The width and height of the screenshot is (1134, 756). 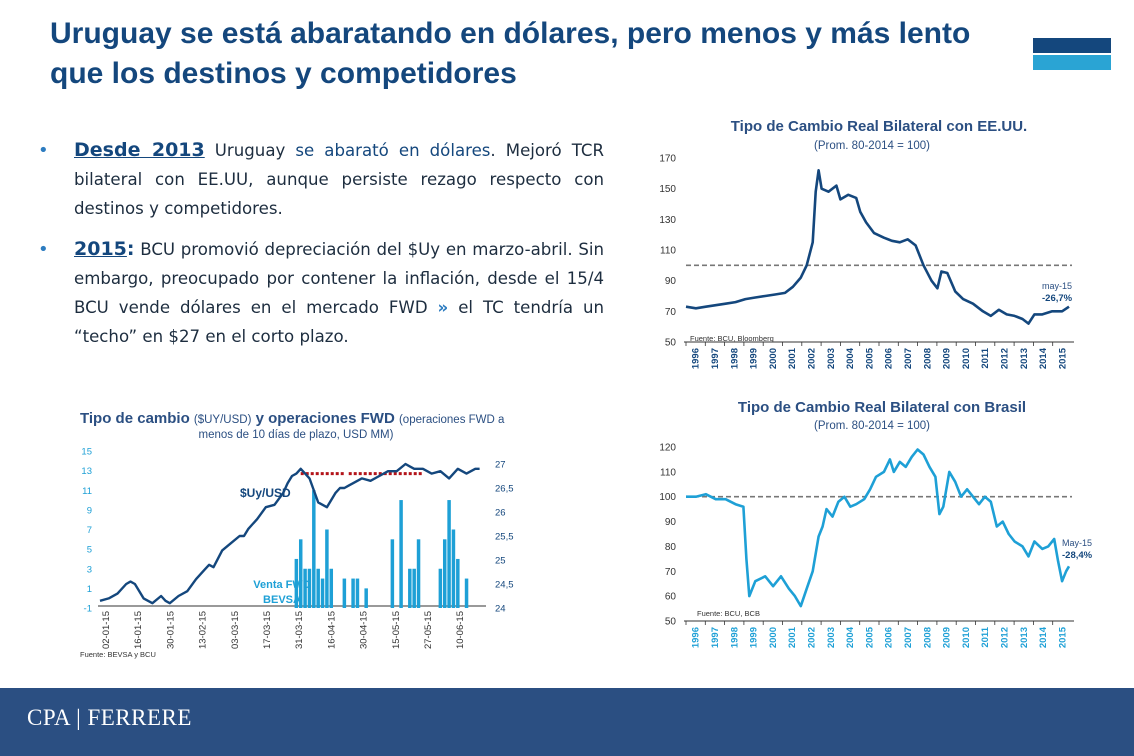 I want to click on footer-bar: CPA | FERRERE, so click(x=567, y=722).